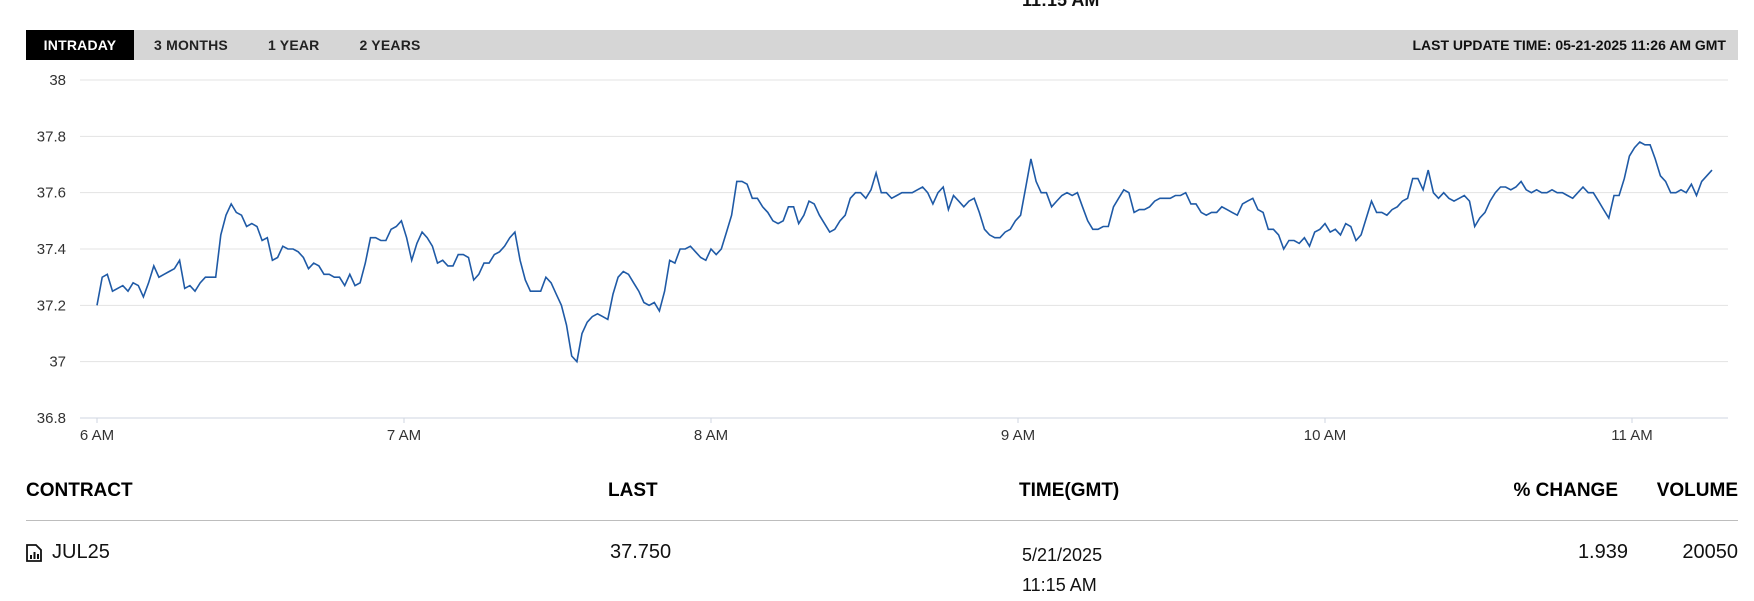  I want to click on x-tick-label: 9 AM, so click(1018, 435).